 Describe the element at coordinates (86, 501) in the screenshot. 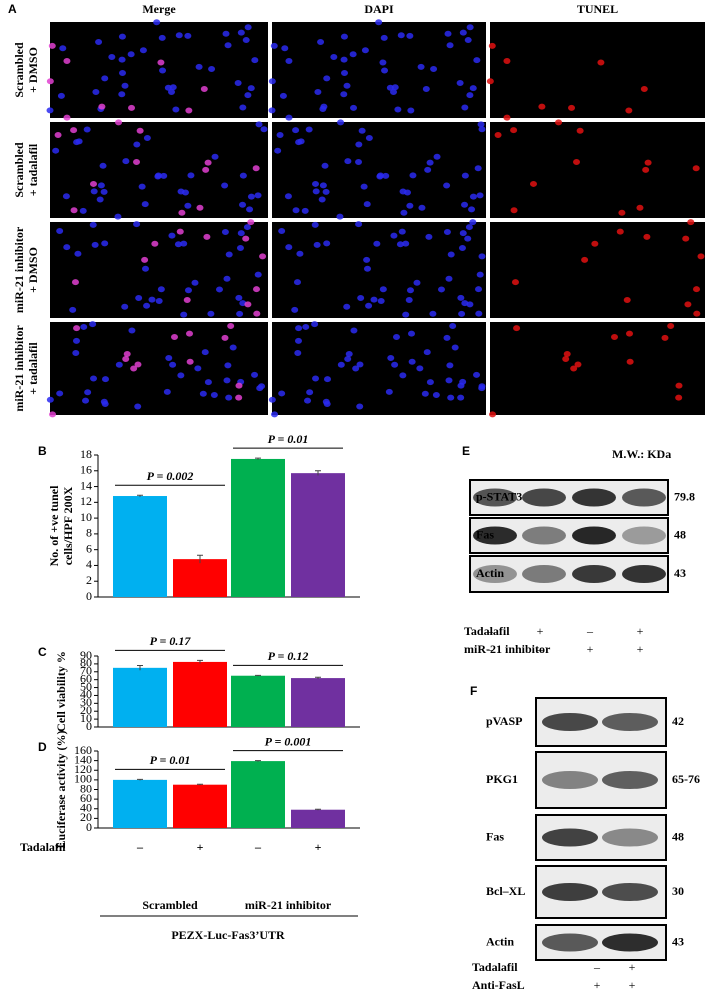

I see `y-tick-label: 12` at that location.